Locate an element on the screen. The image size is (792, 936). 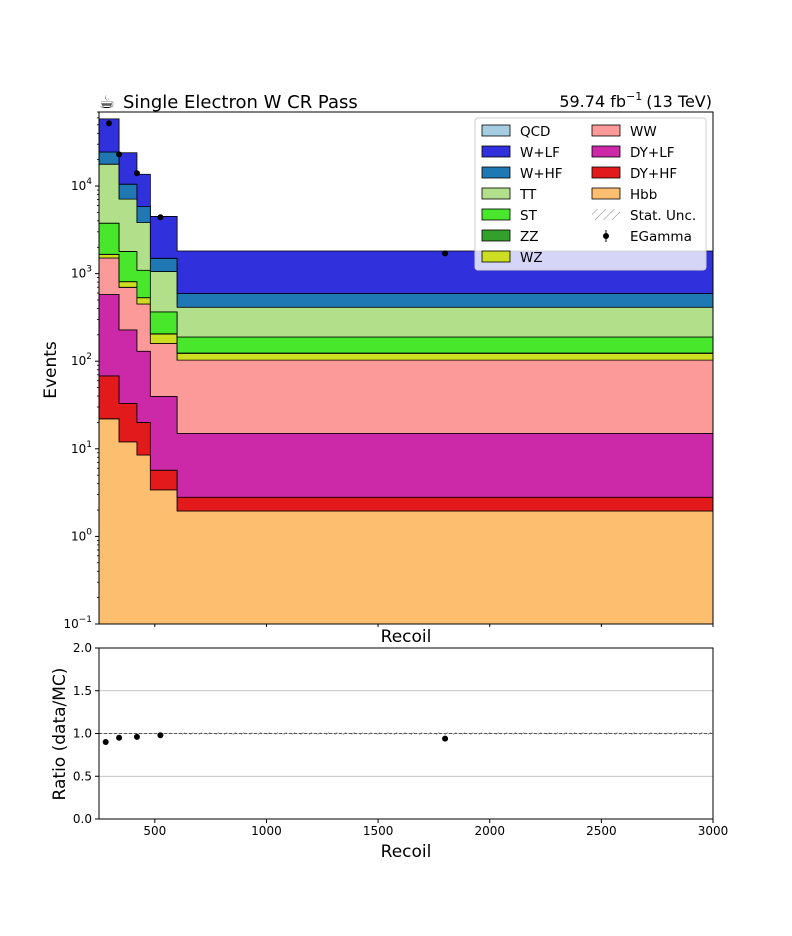
ratio-x-tick-label: 2500 is located at coordinates (601, 831).